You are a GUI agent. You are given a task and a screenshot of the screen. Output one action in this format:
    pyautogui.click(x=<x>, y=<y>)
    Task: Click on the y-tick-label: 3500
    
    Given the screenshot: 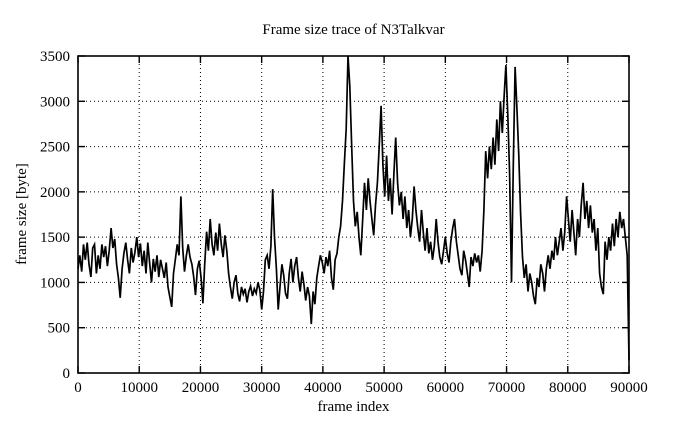 What is the action you would take?
    pyautogui.click(x=55, y=57)
    